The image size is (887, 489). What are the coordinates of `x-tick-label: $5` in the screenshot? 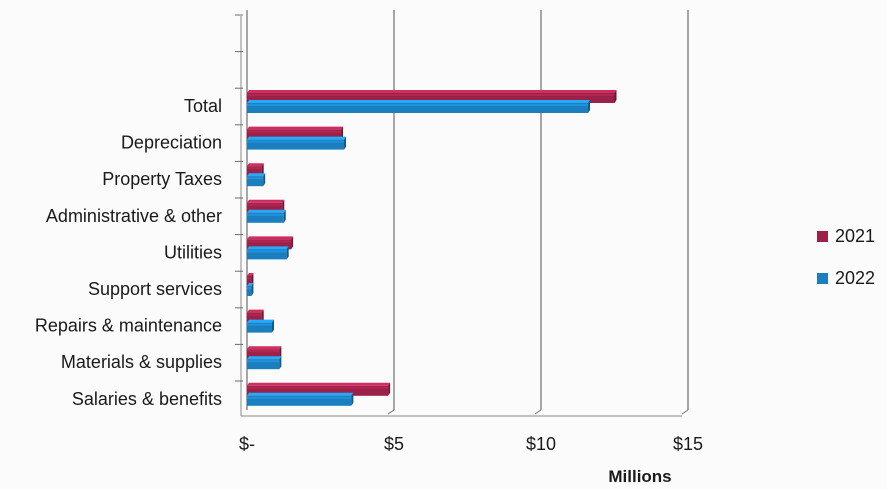 It's located at (394, 444).